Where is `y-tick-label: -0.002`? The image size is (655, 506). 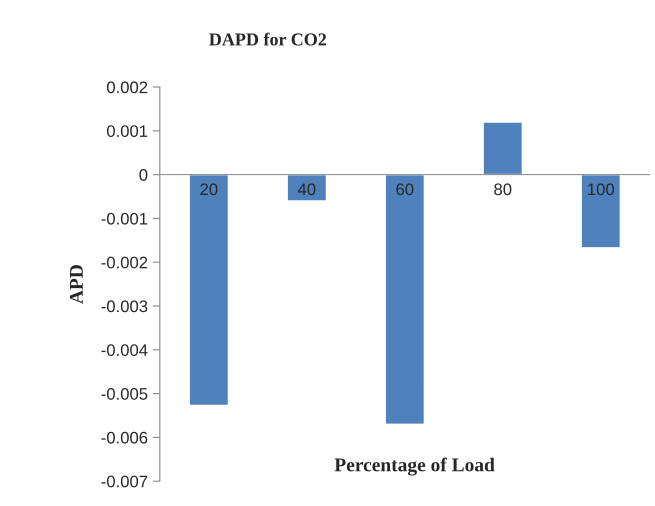 y-tick-label: -0.002 is located at coordinates (125, 262).